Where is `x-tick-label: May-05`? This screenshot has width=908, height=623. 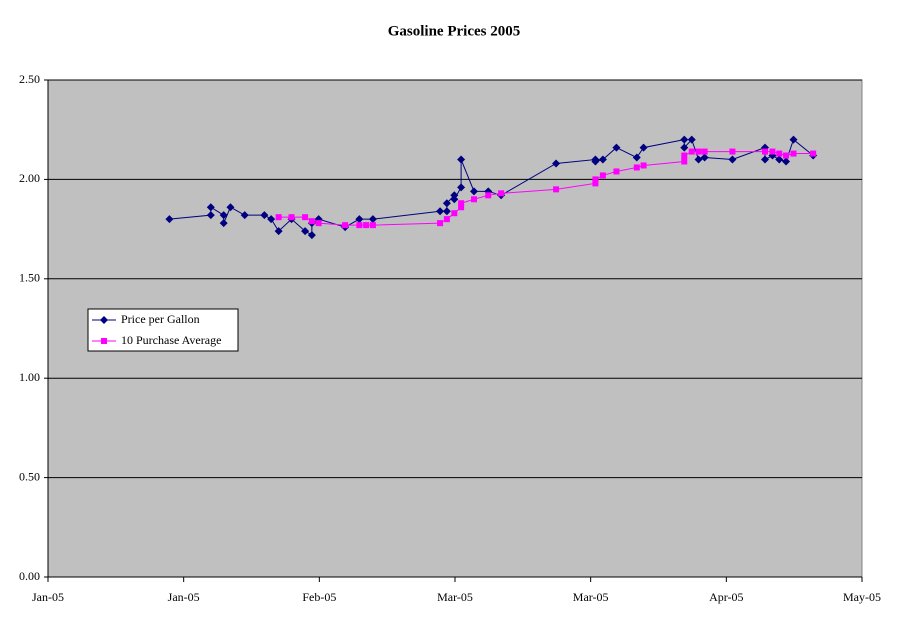 x-tick-label: May-05 is located at coordinates (862, 597).